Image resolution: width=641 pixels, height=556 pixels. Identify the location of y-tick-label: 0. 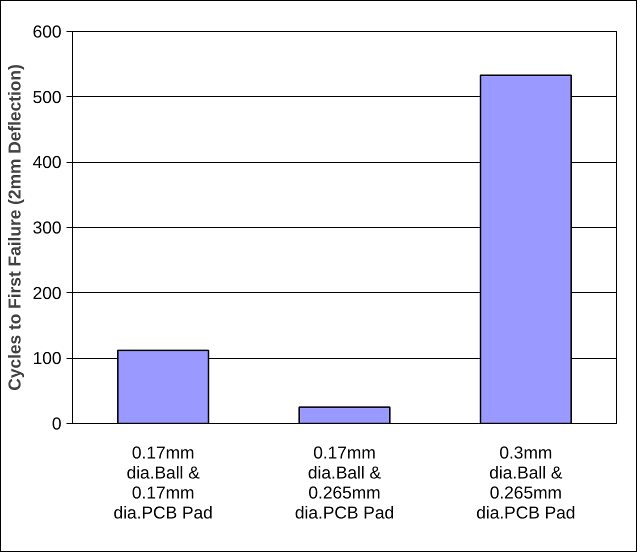
(57, 424).